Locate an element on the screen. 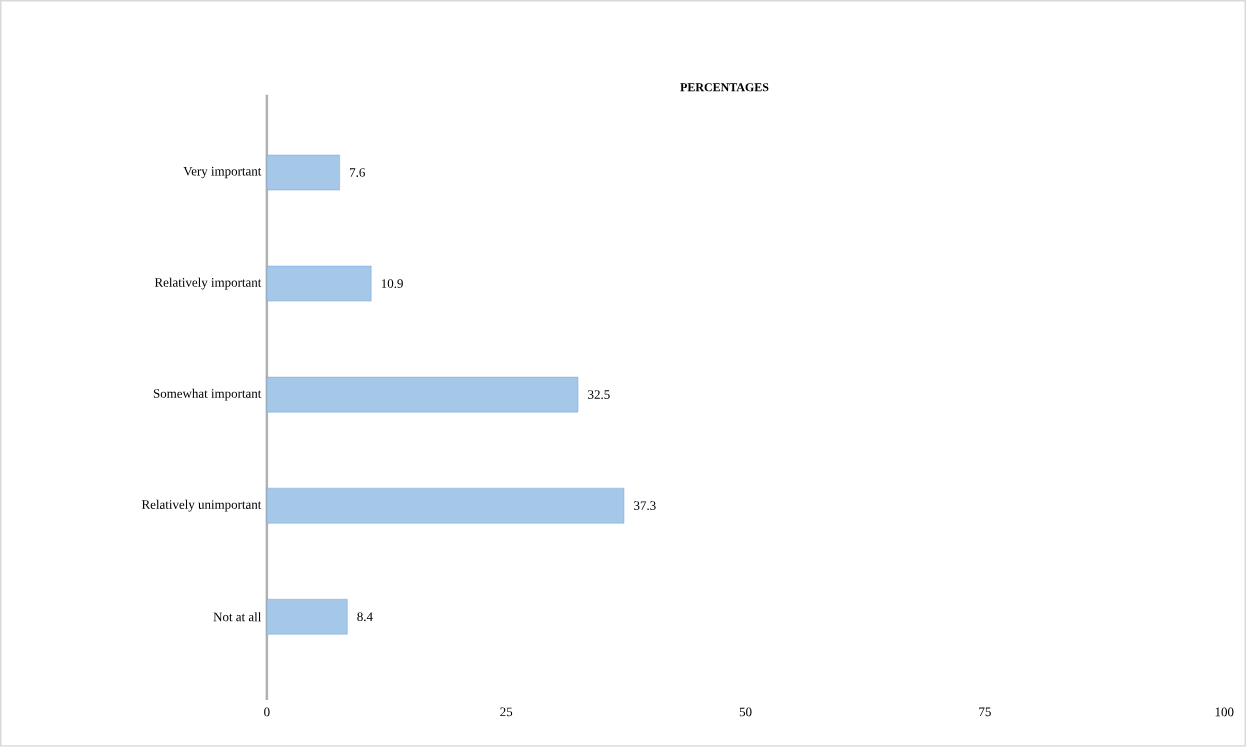  data-label: 10.9 is located at coordinates (392, 284).